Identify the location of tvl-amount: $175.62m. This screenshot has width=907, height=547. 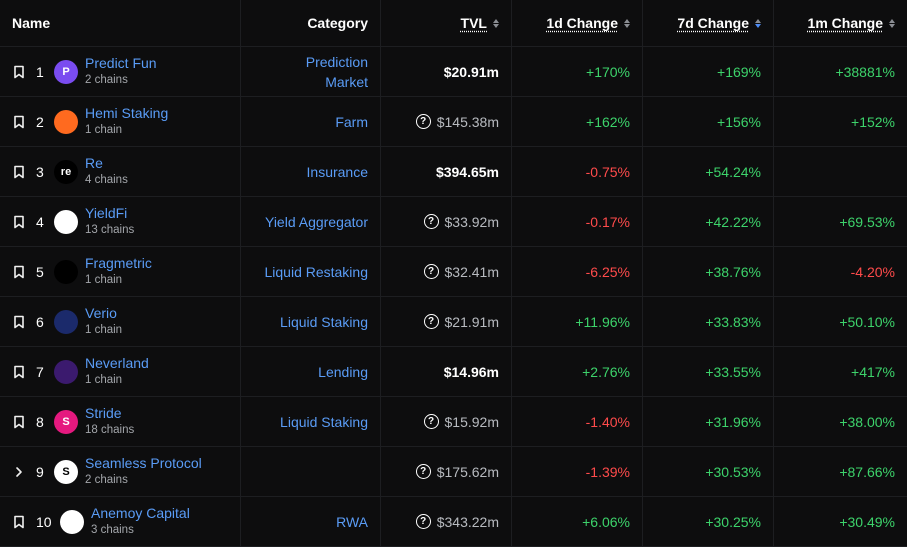
(467, 471).